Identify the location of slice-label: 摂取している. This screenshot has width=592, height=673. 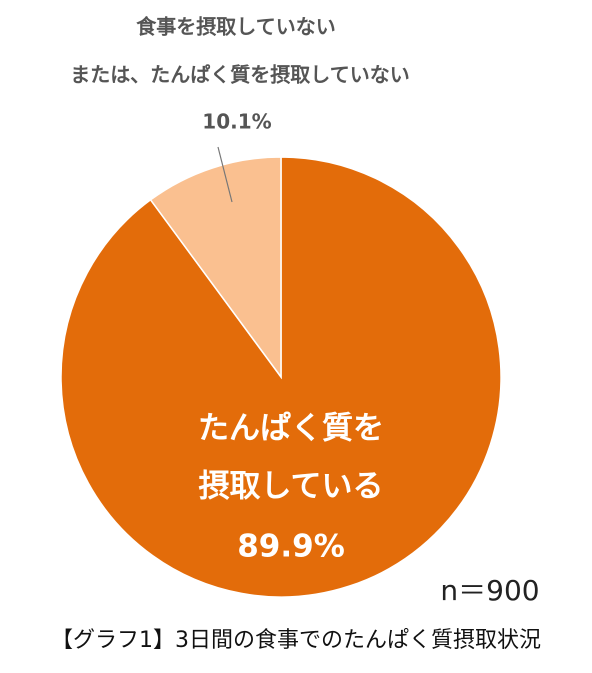
(290, 487).